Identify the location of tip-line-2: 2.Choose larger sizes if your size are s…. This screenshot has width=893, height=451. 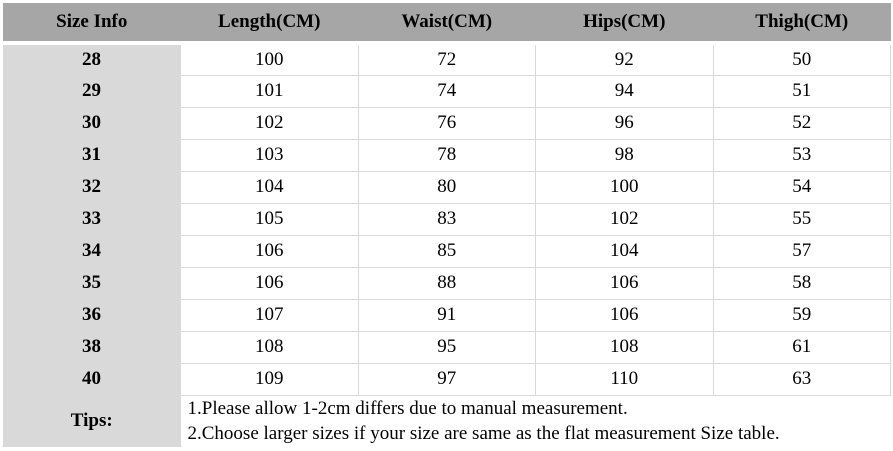
(483, 434).